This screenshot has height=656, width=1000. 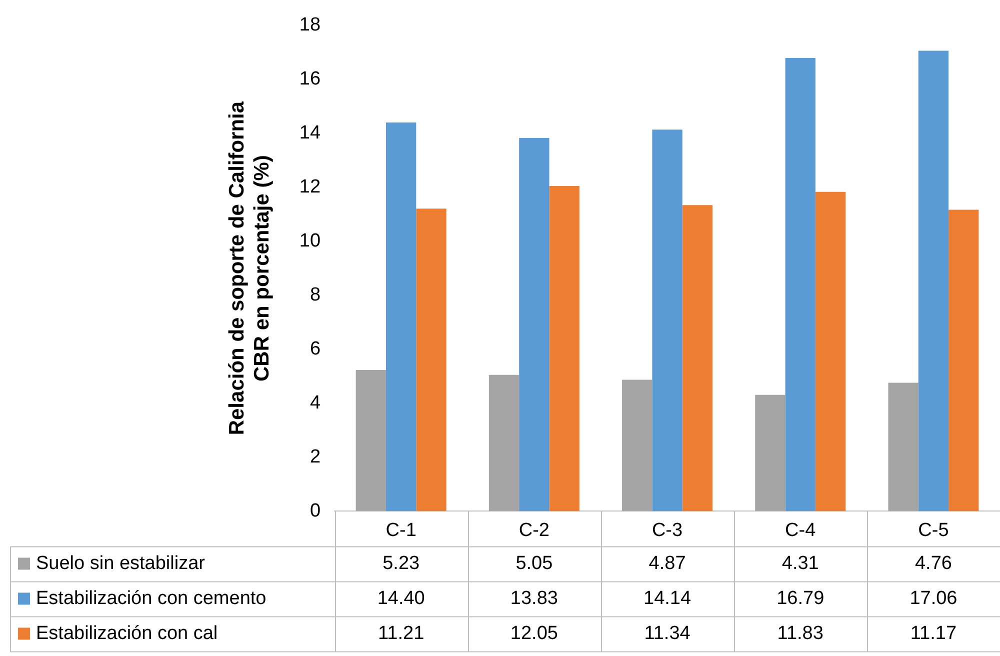 I want to click on x-tick-label: C-5, so click(x=933, y=530).